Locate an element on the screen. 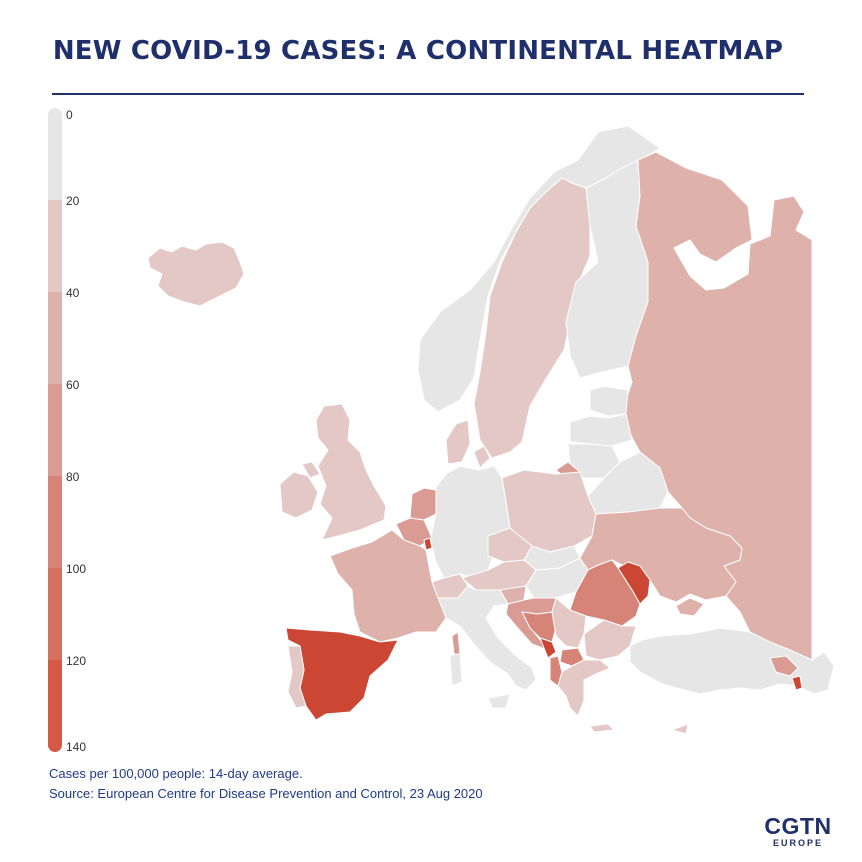 The height and width of the screenshot is (862, 862). legend-tick: 120 is located at coordinates (76, 661).